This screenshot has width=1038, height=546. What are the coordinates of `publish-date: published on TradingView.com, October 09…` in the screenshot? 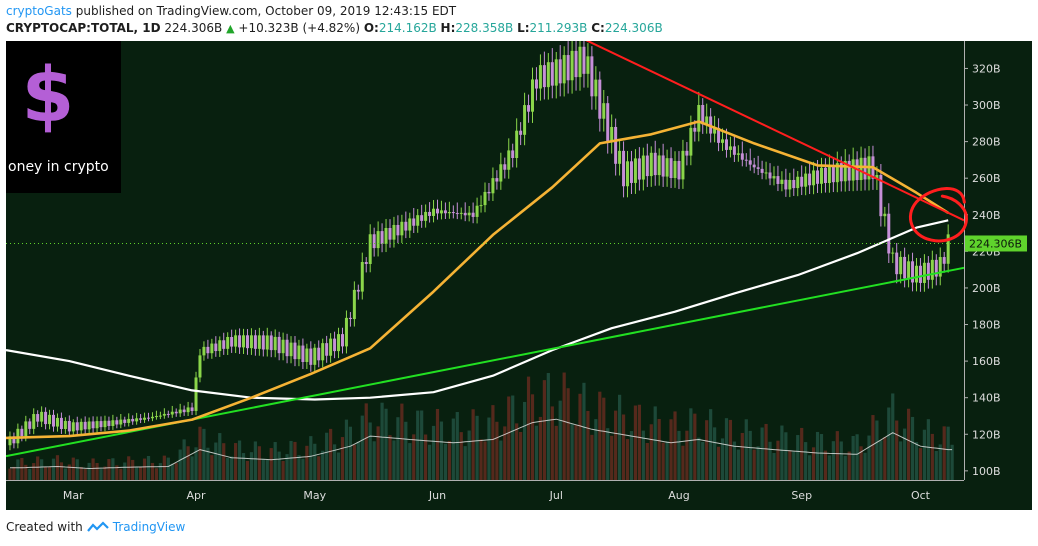 It's located at (266, 11).